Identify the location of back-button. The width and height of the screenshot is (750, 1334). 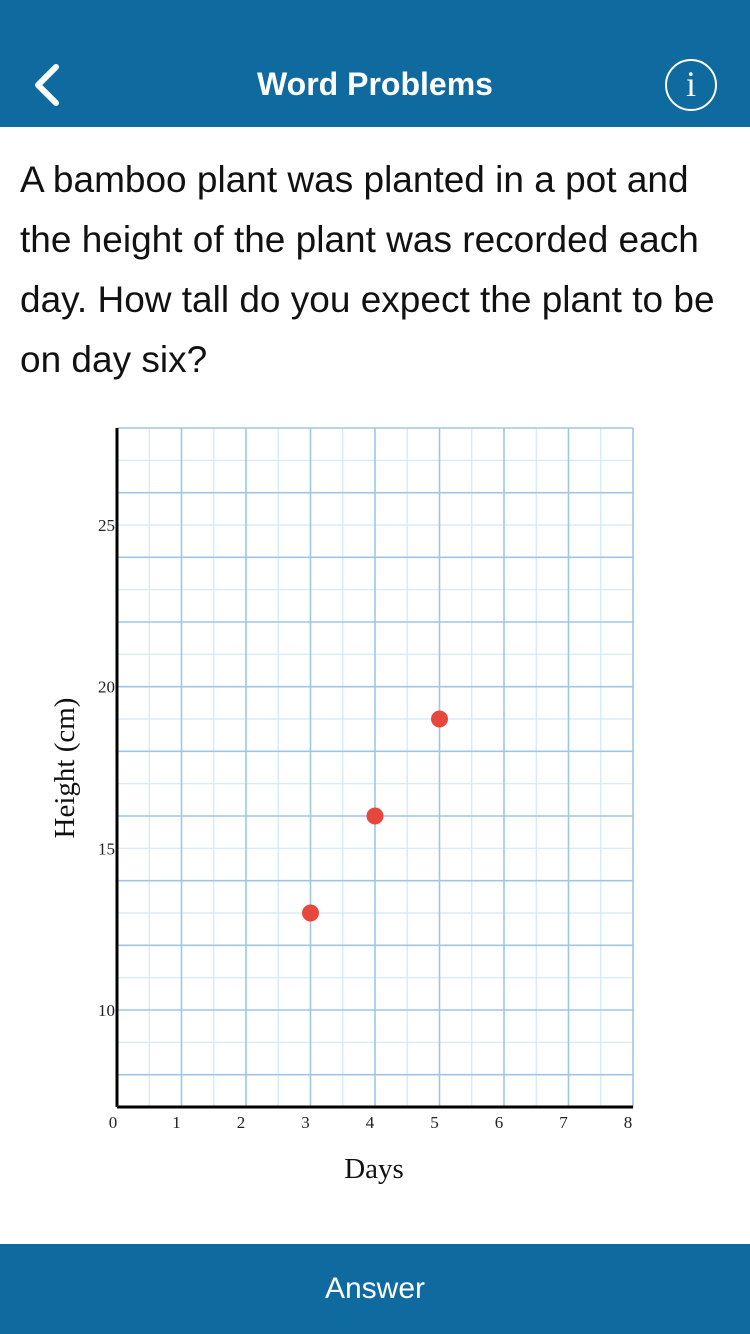
(47, 85).